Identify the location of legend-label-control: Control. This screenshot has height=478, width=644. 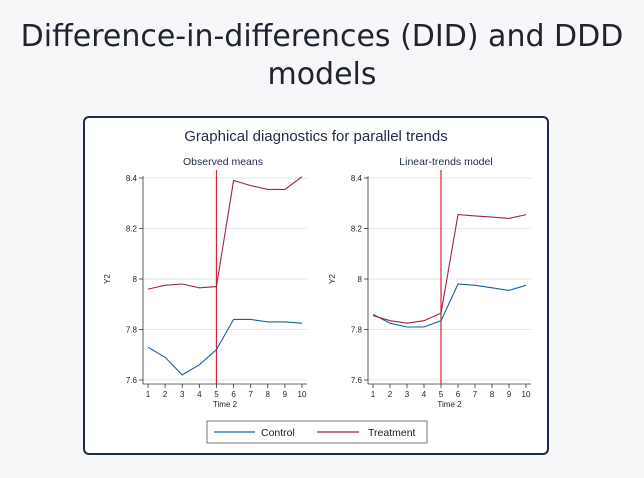
(278, 433).